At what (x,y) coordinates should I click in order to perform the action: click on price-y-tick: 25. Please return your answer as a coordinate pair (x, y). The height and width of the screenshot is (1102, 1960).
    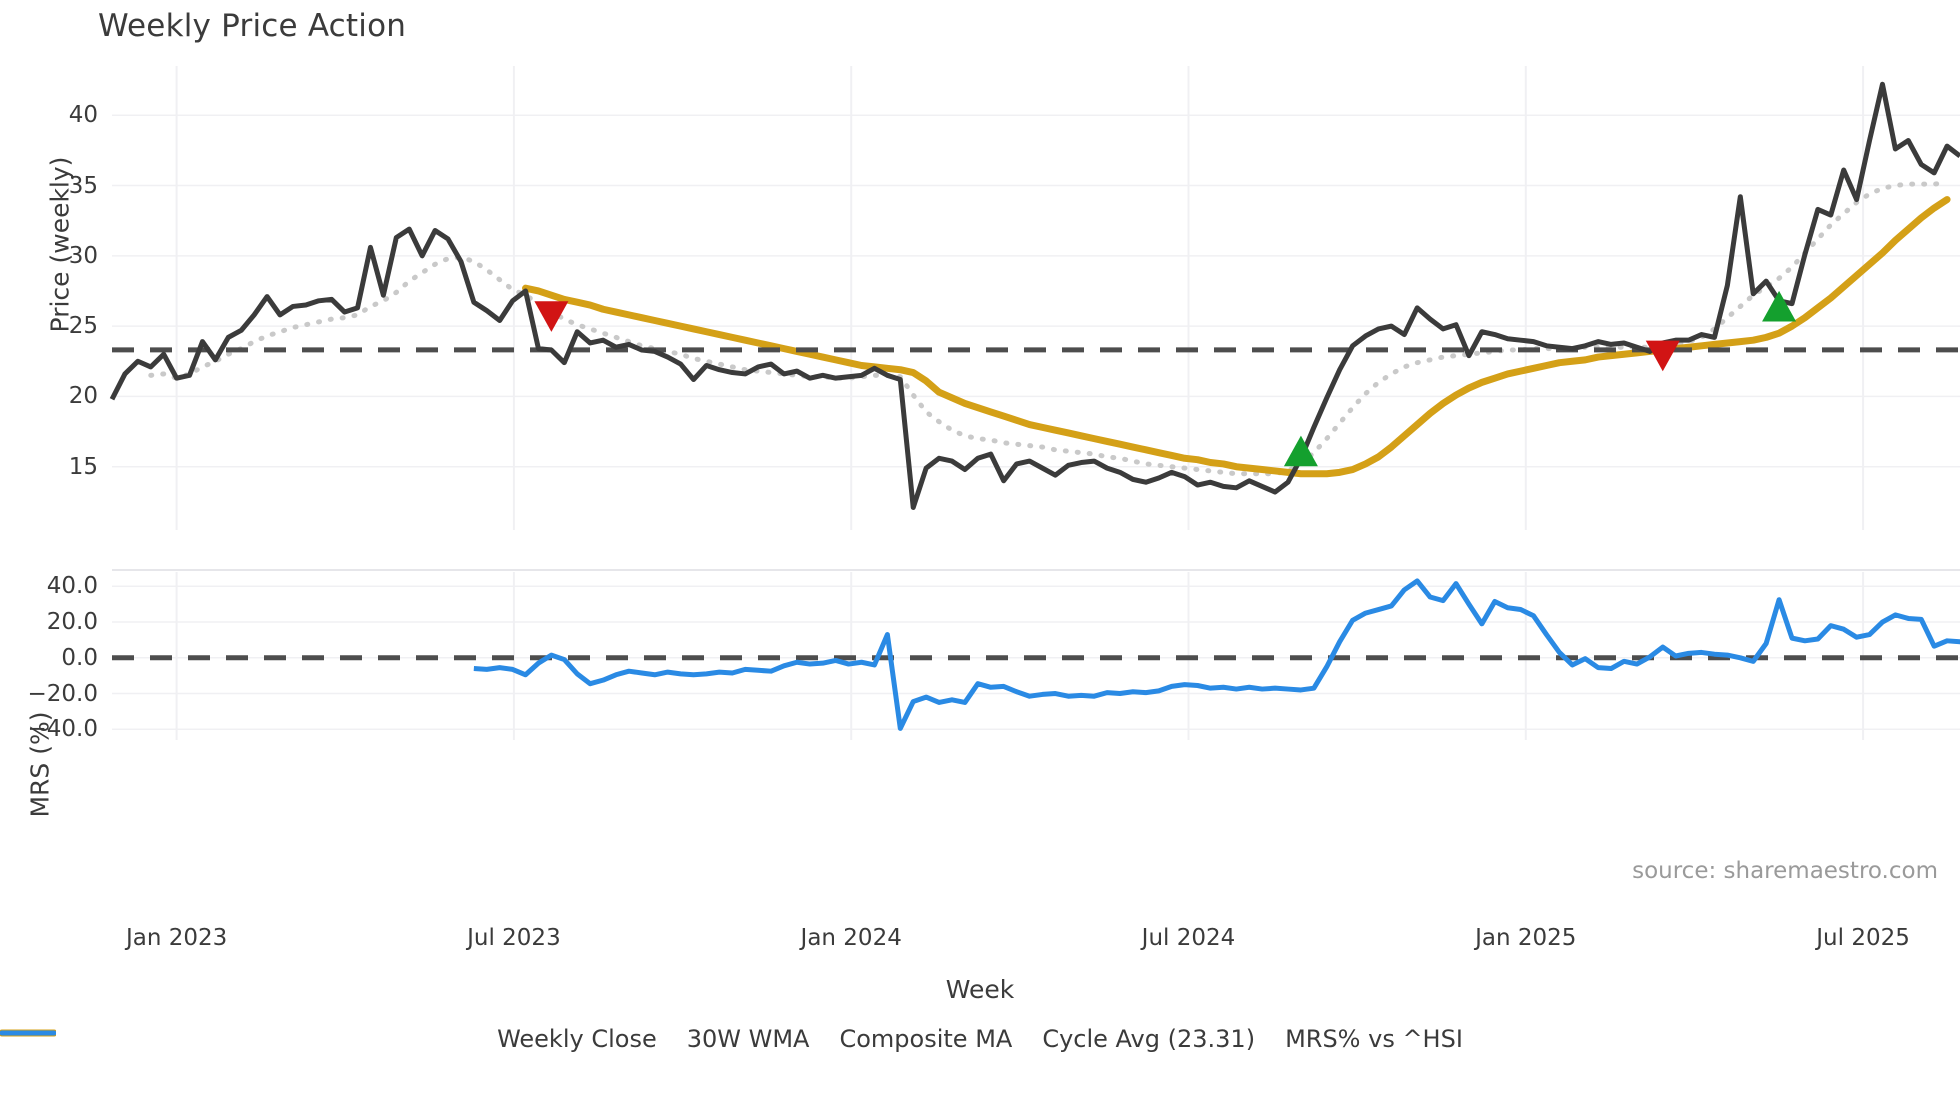
    Looking at the image, I should click on (83, 326).